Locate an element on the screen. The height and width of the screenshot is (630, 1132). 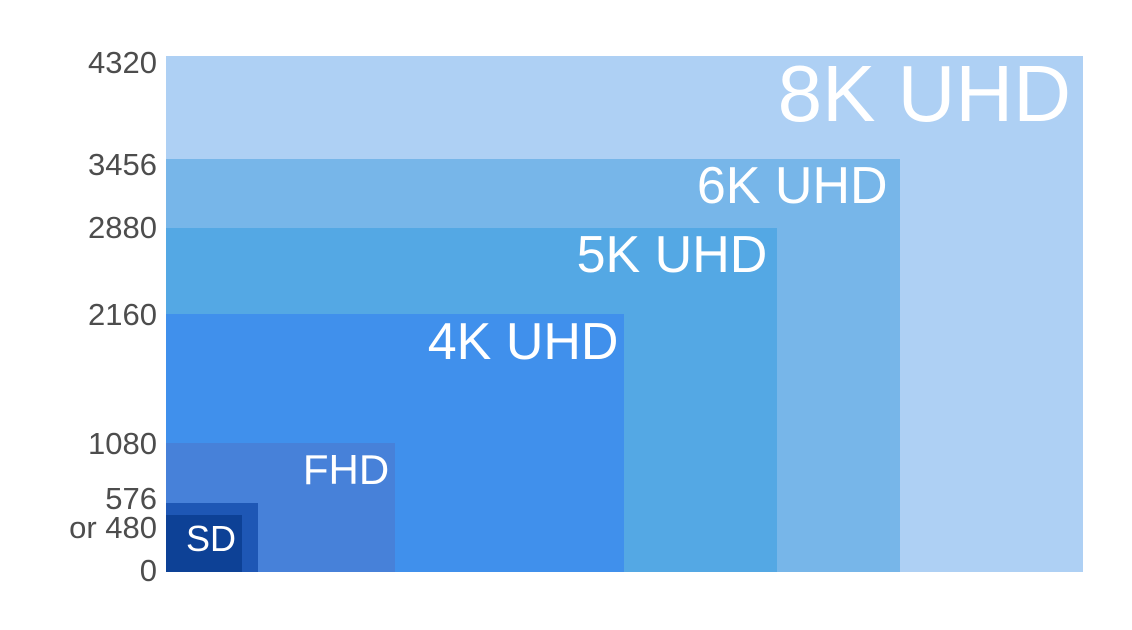
rect-sd-ntsc: SD is located at coordinates (204, 543).